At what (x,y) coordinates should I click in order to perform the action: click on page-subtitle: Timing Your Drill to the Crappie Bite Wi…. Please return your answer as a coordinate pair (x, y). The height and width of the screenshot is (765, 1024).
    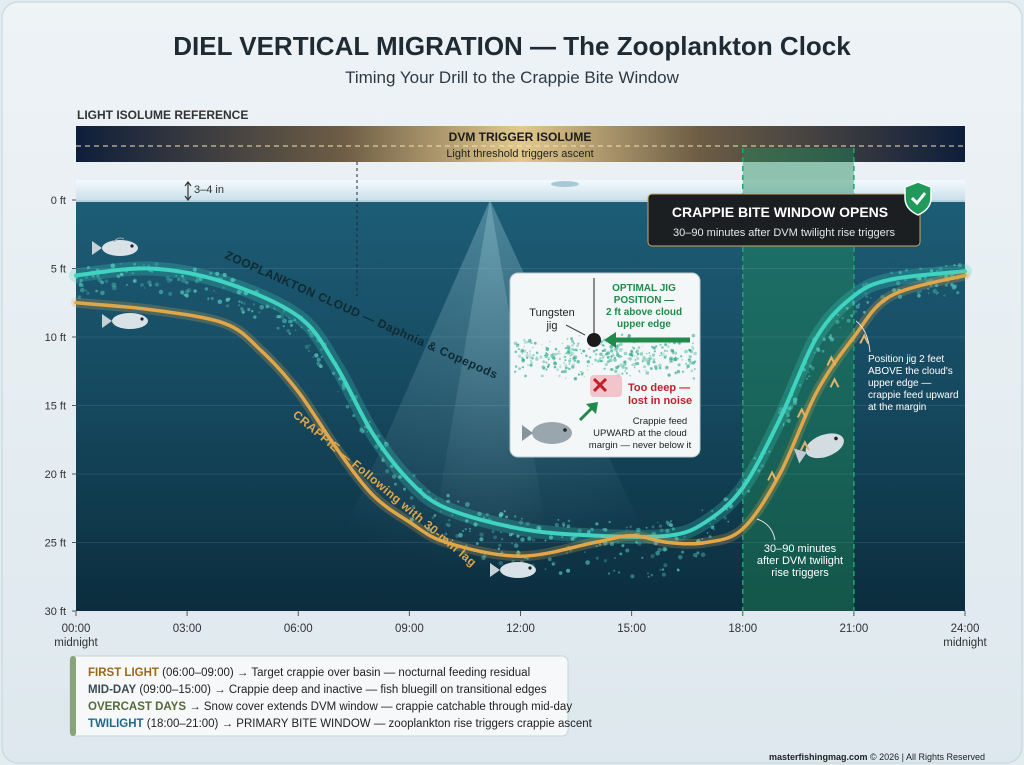
    Looking at the image, I should click on (512, 77).